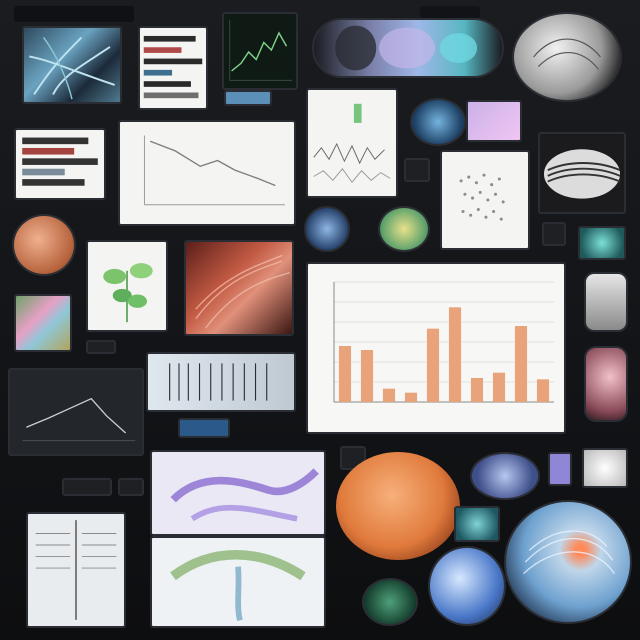 Image resolution: width=640 pixels, height=640 pixels. I want to click on plant-illustration-panel, so click(127, 286).